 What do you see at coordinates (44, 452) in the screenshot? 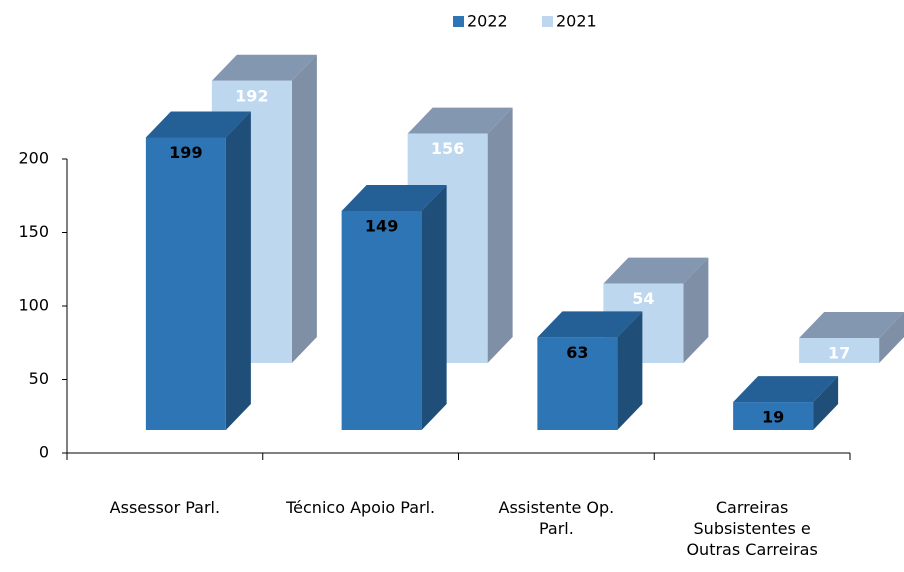
I see `y-tick-label: 0` at bounding box center [44, 452].